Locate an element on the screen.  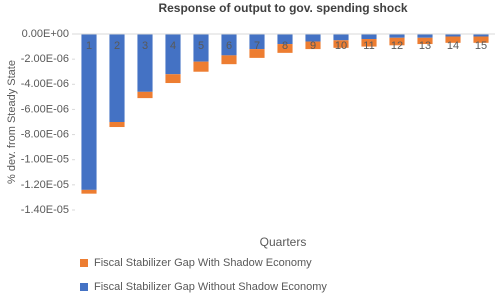
x-tick-label: 15 is located at coordinates (481, 46).